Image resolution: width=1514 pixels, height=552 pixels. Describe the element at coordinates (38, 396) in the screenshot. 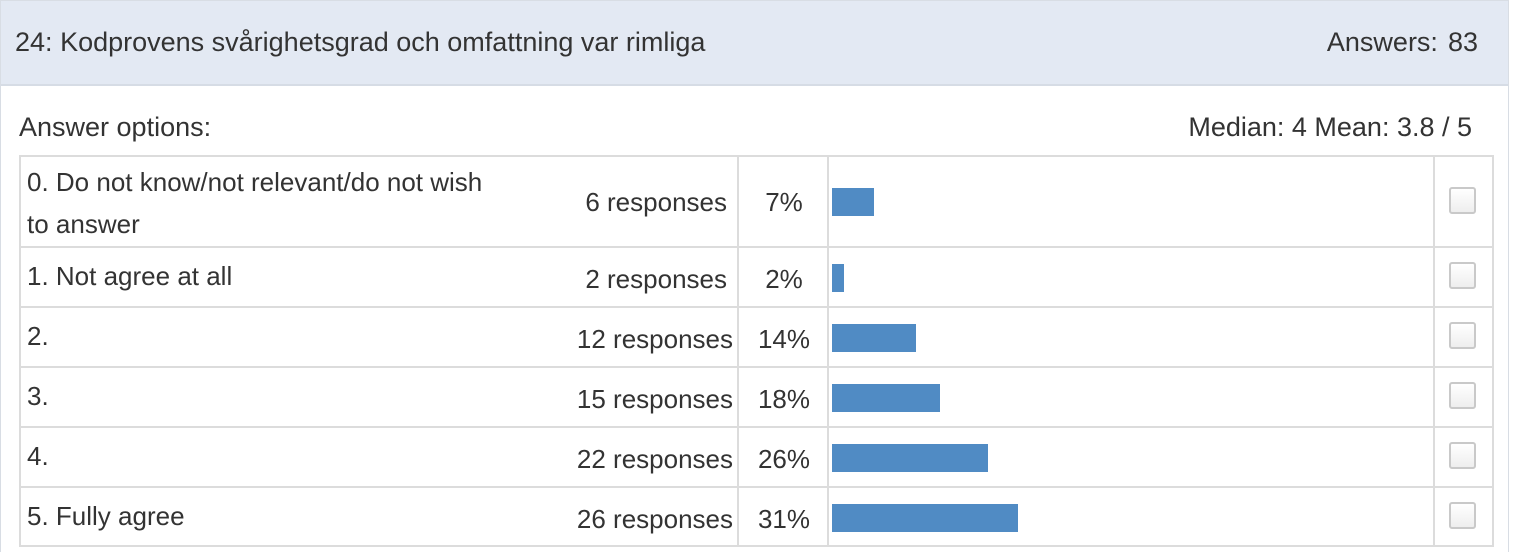

I see `option-label: 3.` at that location.